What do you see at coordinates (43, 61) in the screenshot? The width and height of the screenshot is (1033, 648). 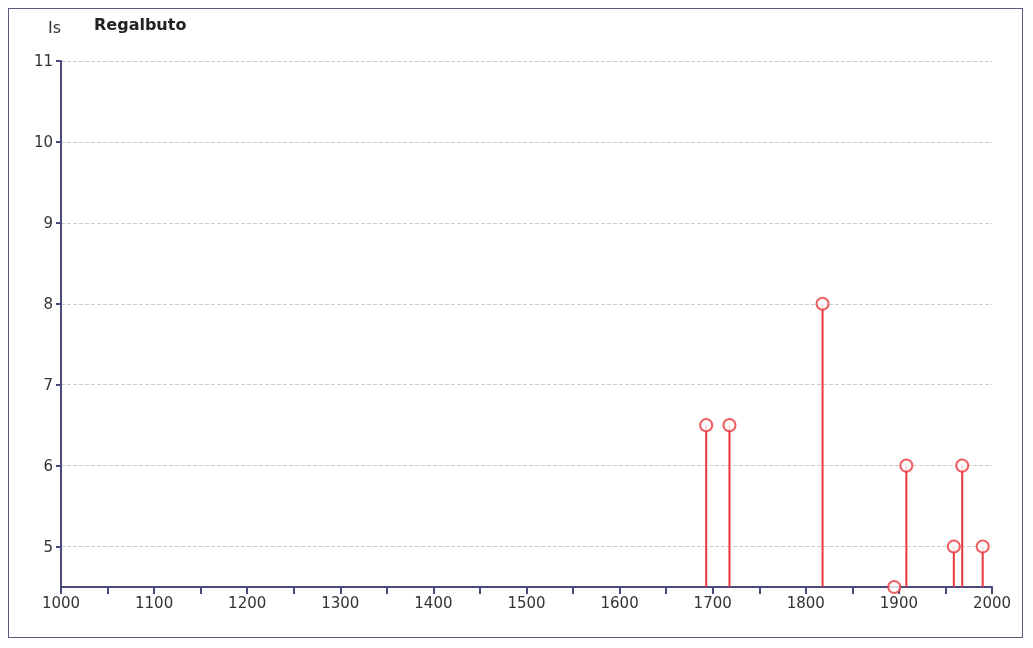 I see `y-tick-label: 11` at bounding box center [43, 61].